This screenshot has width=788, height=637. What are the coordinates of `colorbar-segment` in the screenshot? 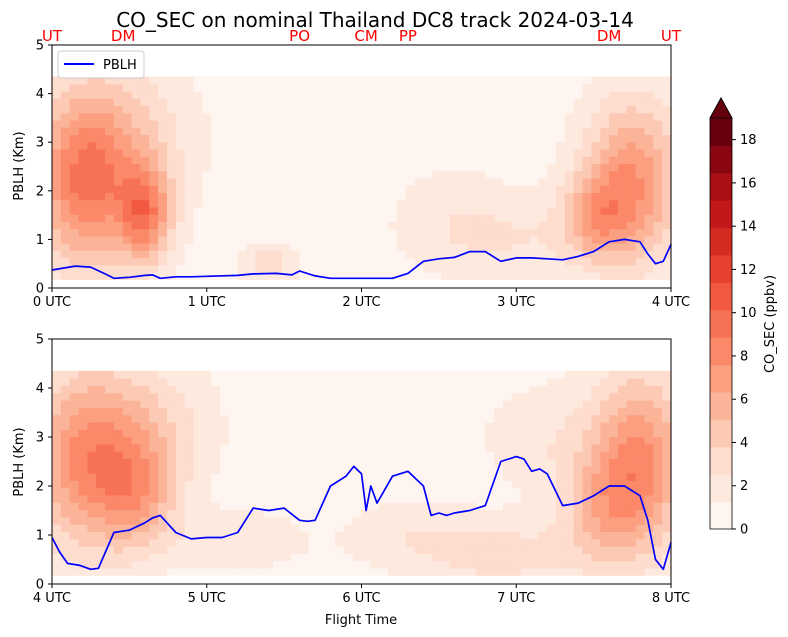 It's located at (721, 241).